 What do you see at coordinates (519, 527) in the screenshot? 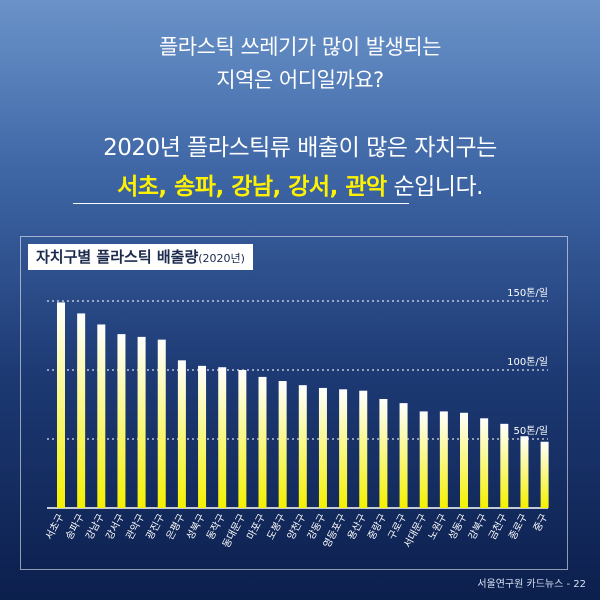
I see `x-tick-label-종로구: 종로구` at bounding box center [519, 527].